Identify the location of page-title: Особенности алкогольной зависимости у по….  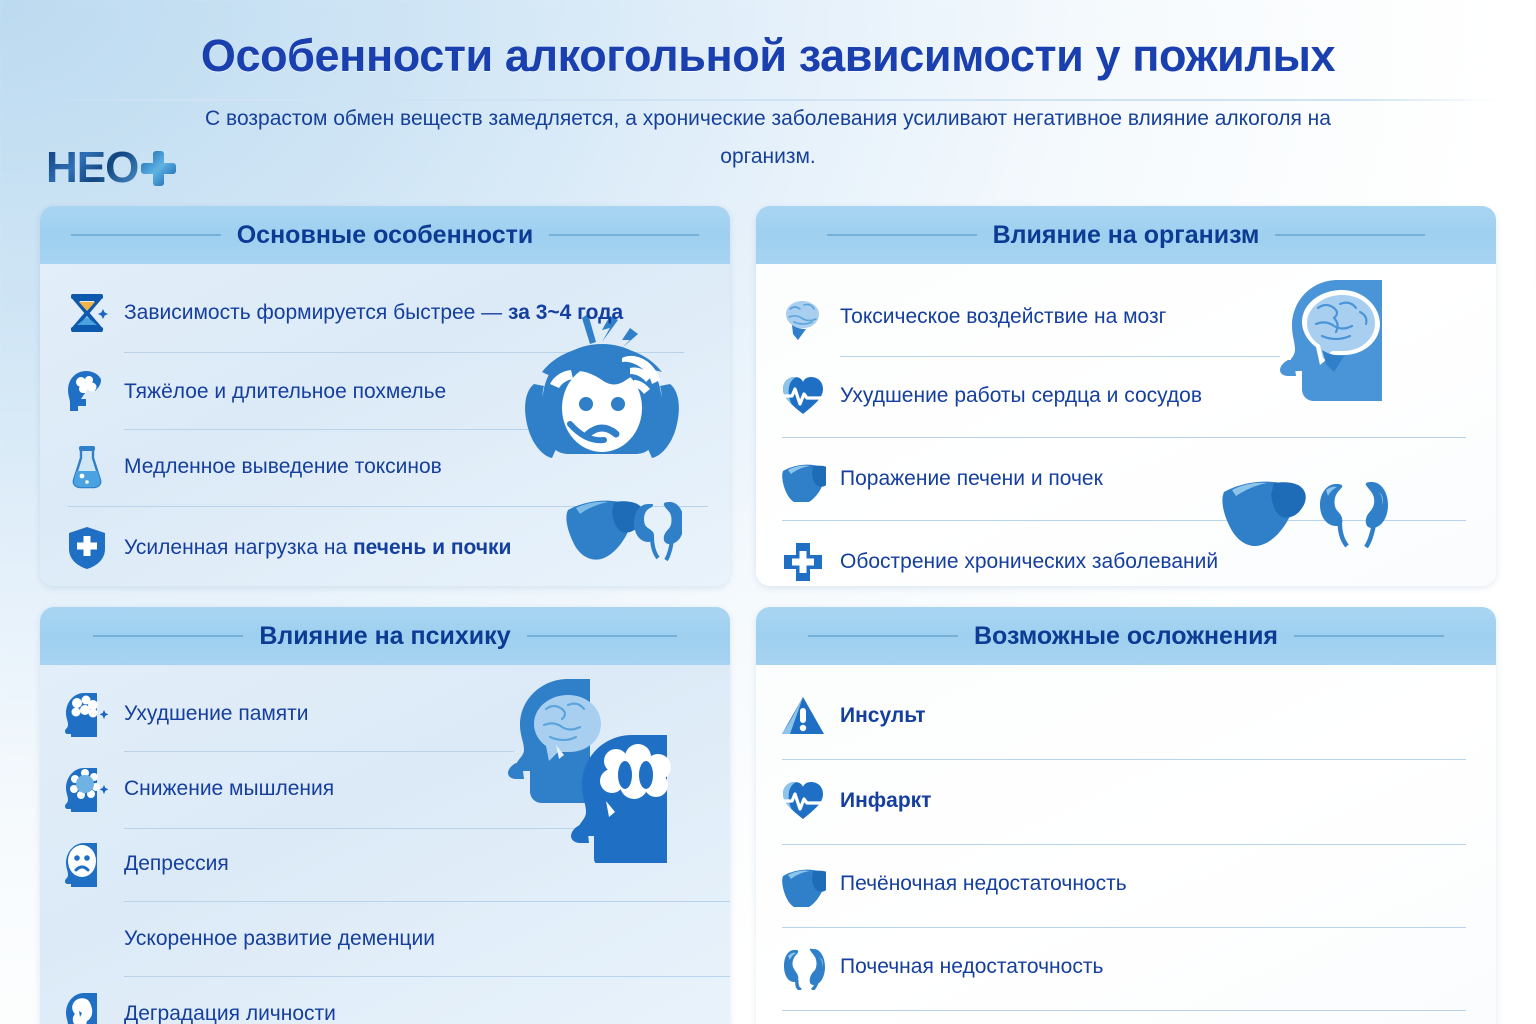
(768, 55).